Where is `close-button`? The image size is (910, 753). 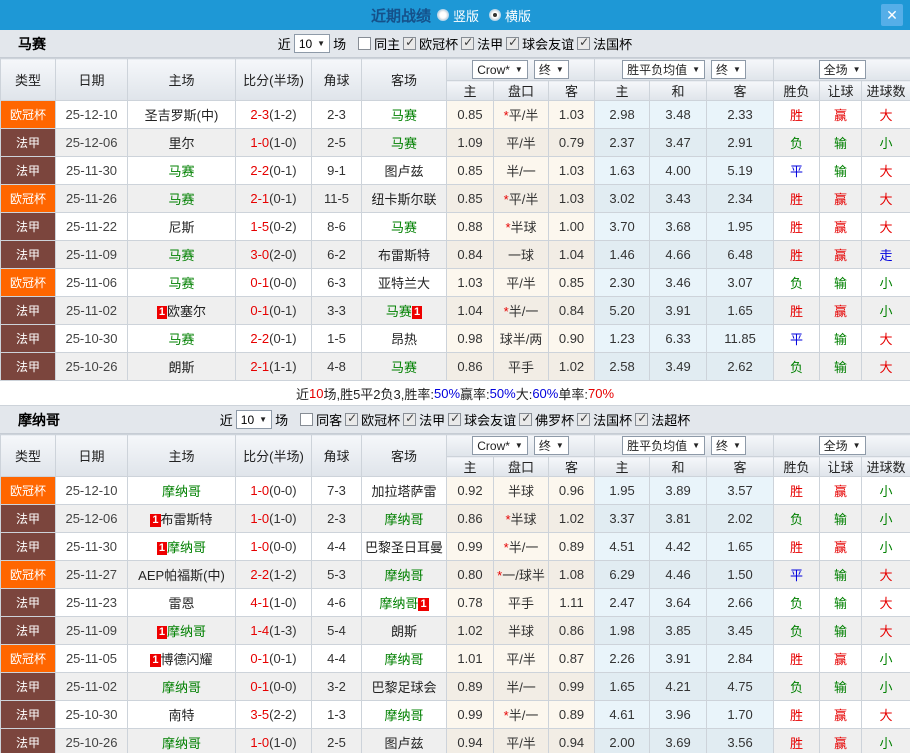 close-button is located at coordinates (892, 15).